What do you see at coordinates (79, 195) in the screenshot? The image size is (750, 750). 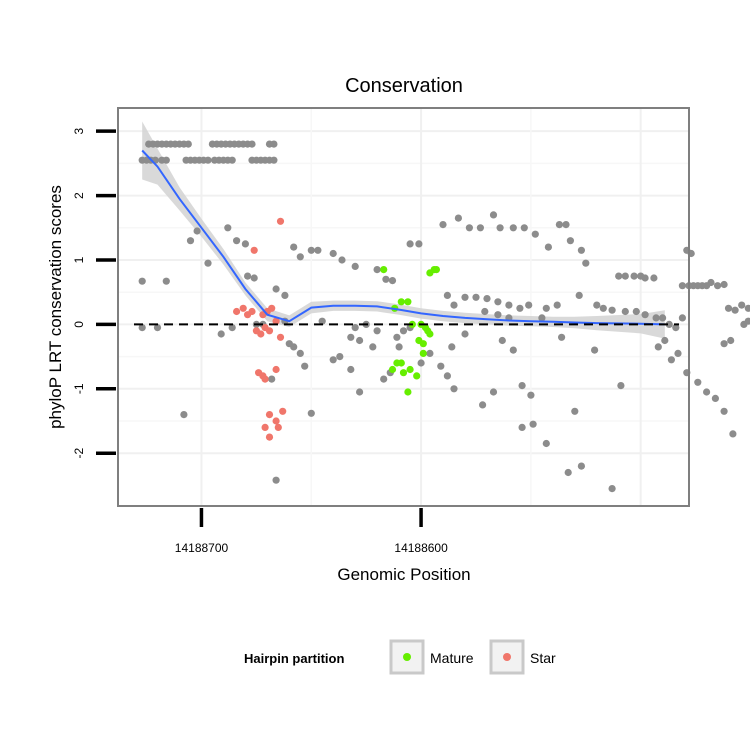 I see `y-tick-label: 2` at bounding box center [79, 195].